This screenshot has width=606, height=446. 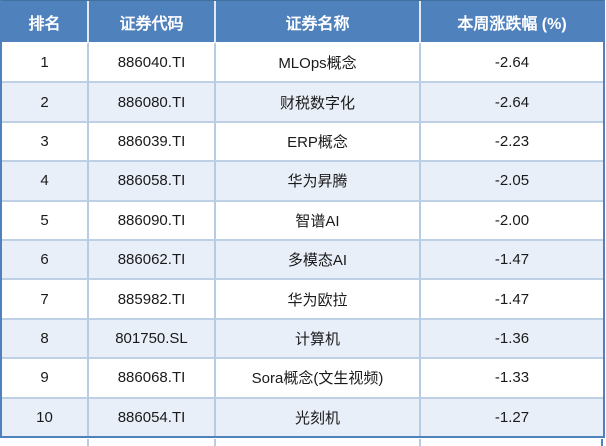 I want to click on col-header-name: 证券名称, so click(x=318, y=21).